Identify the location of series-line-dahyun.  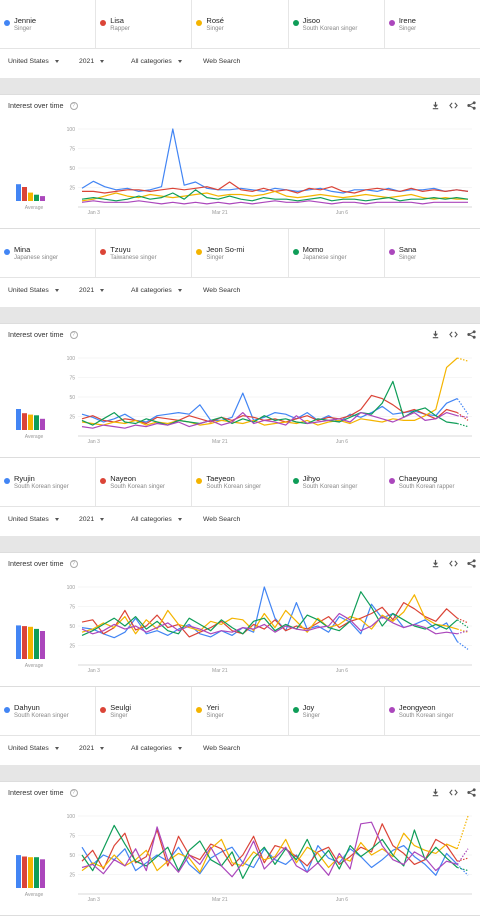
(269, 860).